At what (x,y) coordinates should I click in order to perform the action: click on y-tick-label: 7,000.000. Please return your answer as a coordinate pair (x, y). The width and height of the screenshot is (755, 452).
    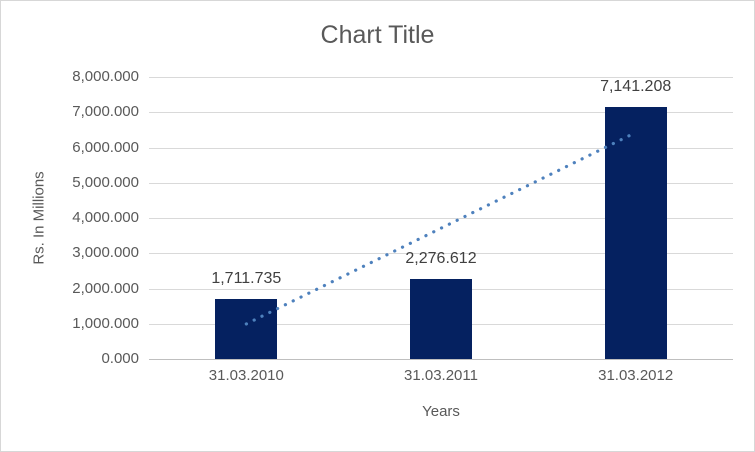
    Looking at the image, I should click on (105, 112).